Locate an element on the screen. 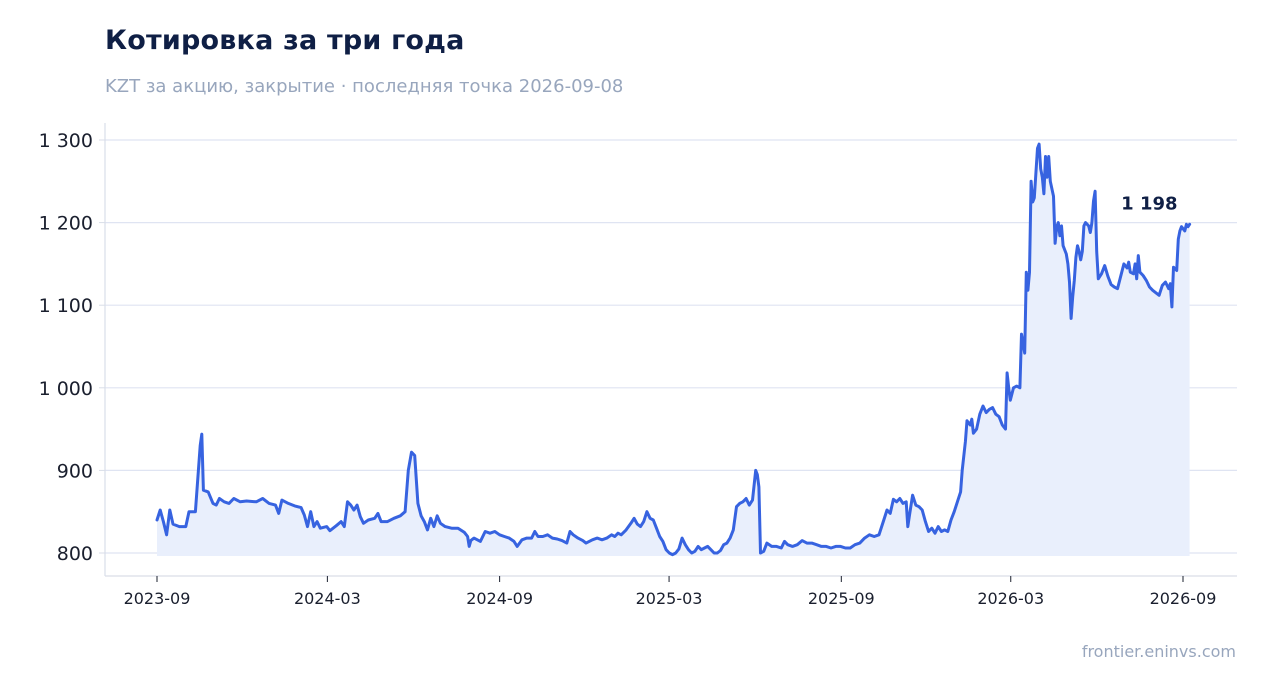 The width and height of the screenshot is (1267, 693). x-tick-label: 2024-09 is located at coordinates (499, 598).